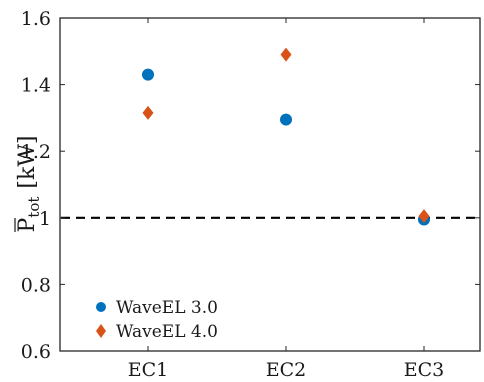  What do you see at coordinates (167, 332) in the screenshot?
I see `legend-label-waveel-4: WaveEL 4.0` at bounding box center [167, 332].